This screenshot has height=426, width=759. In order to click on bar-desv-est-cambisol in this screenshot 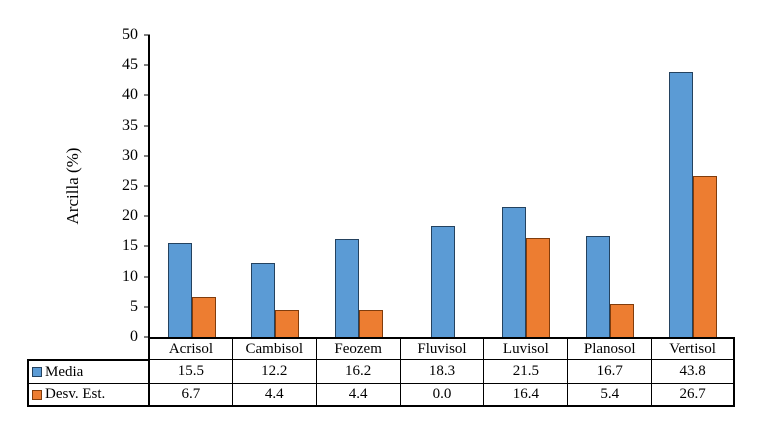, I will do `click(287, 323)`.